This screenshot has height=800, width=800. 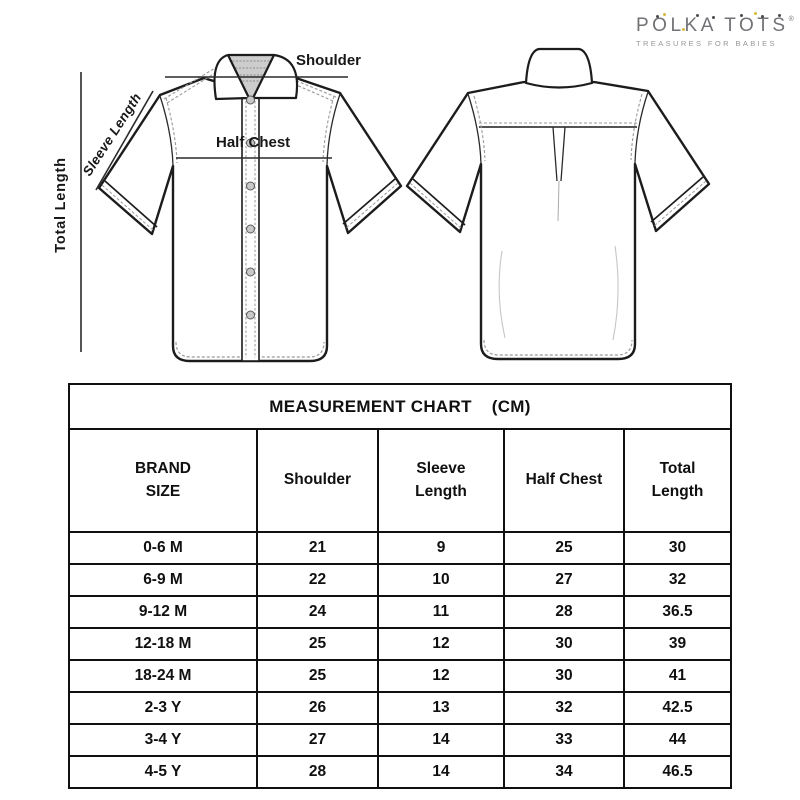 What do you see at coordinates (564, 740) in the screenshot?
I see `value-cell: 33` at bounding box center [564, 740].